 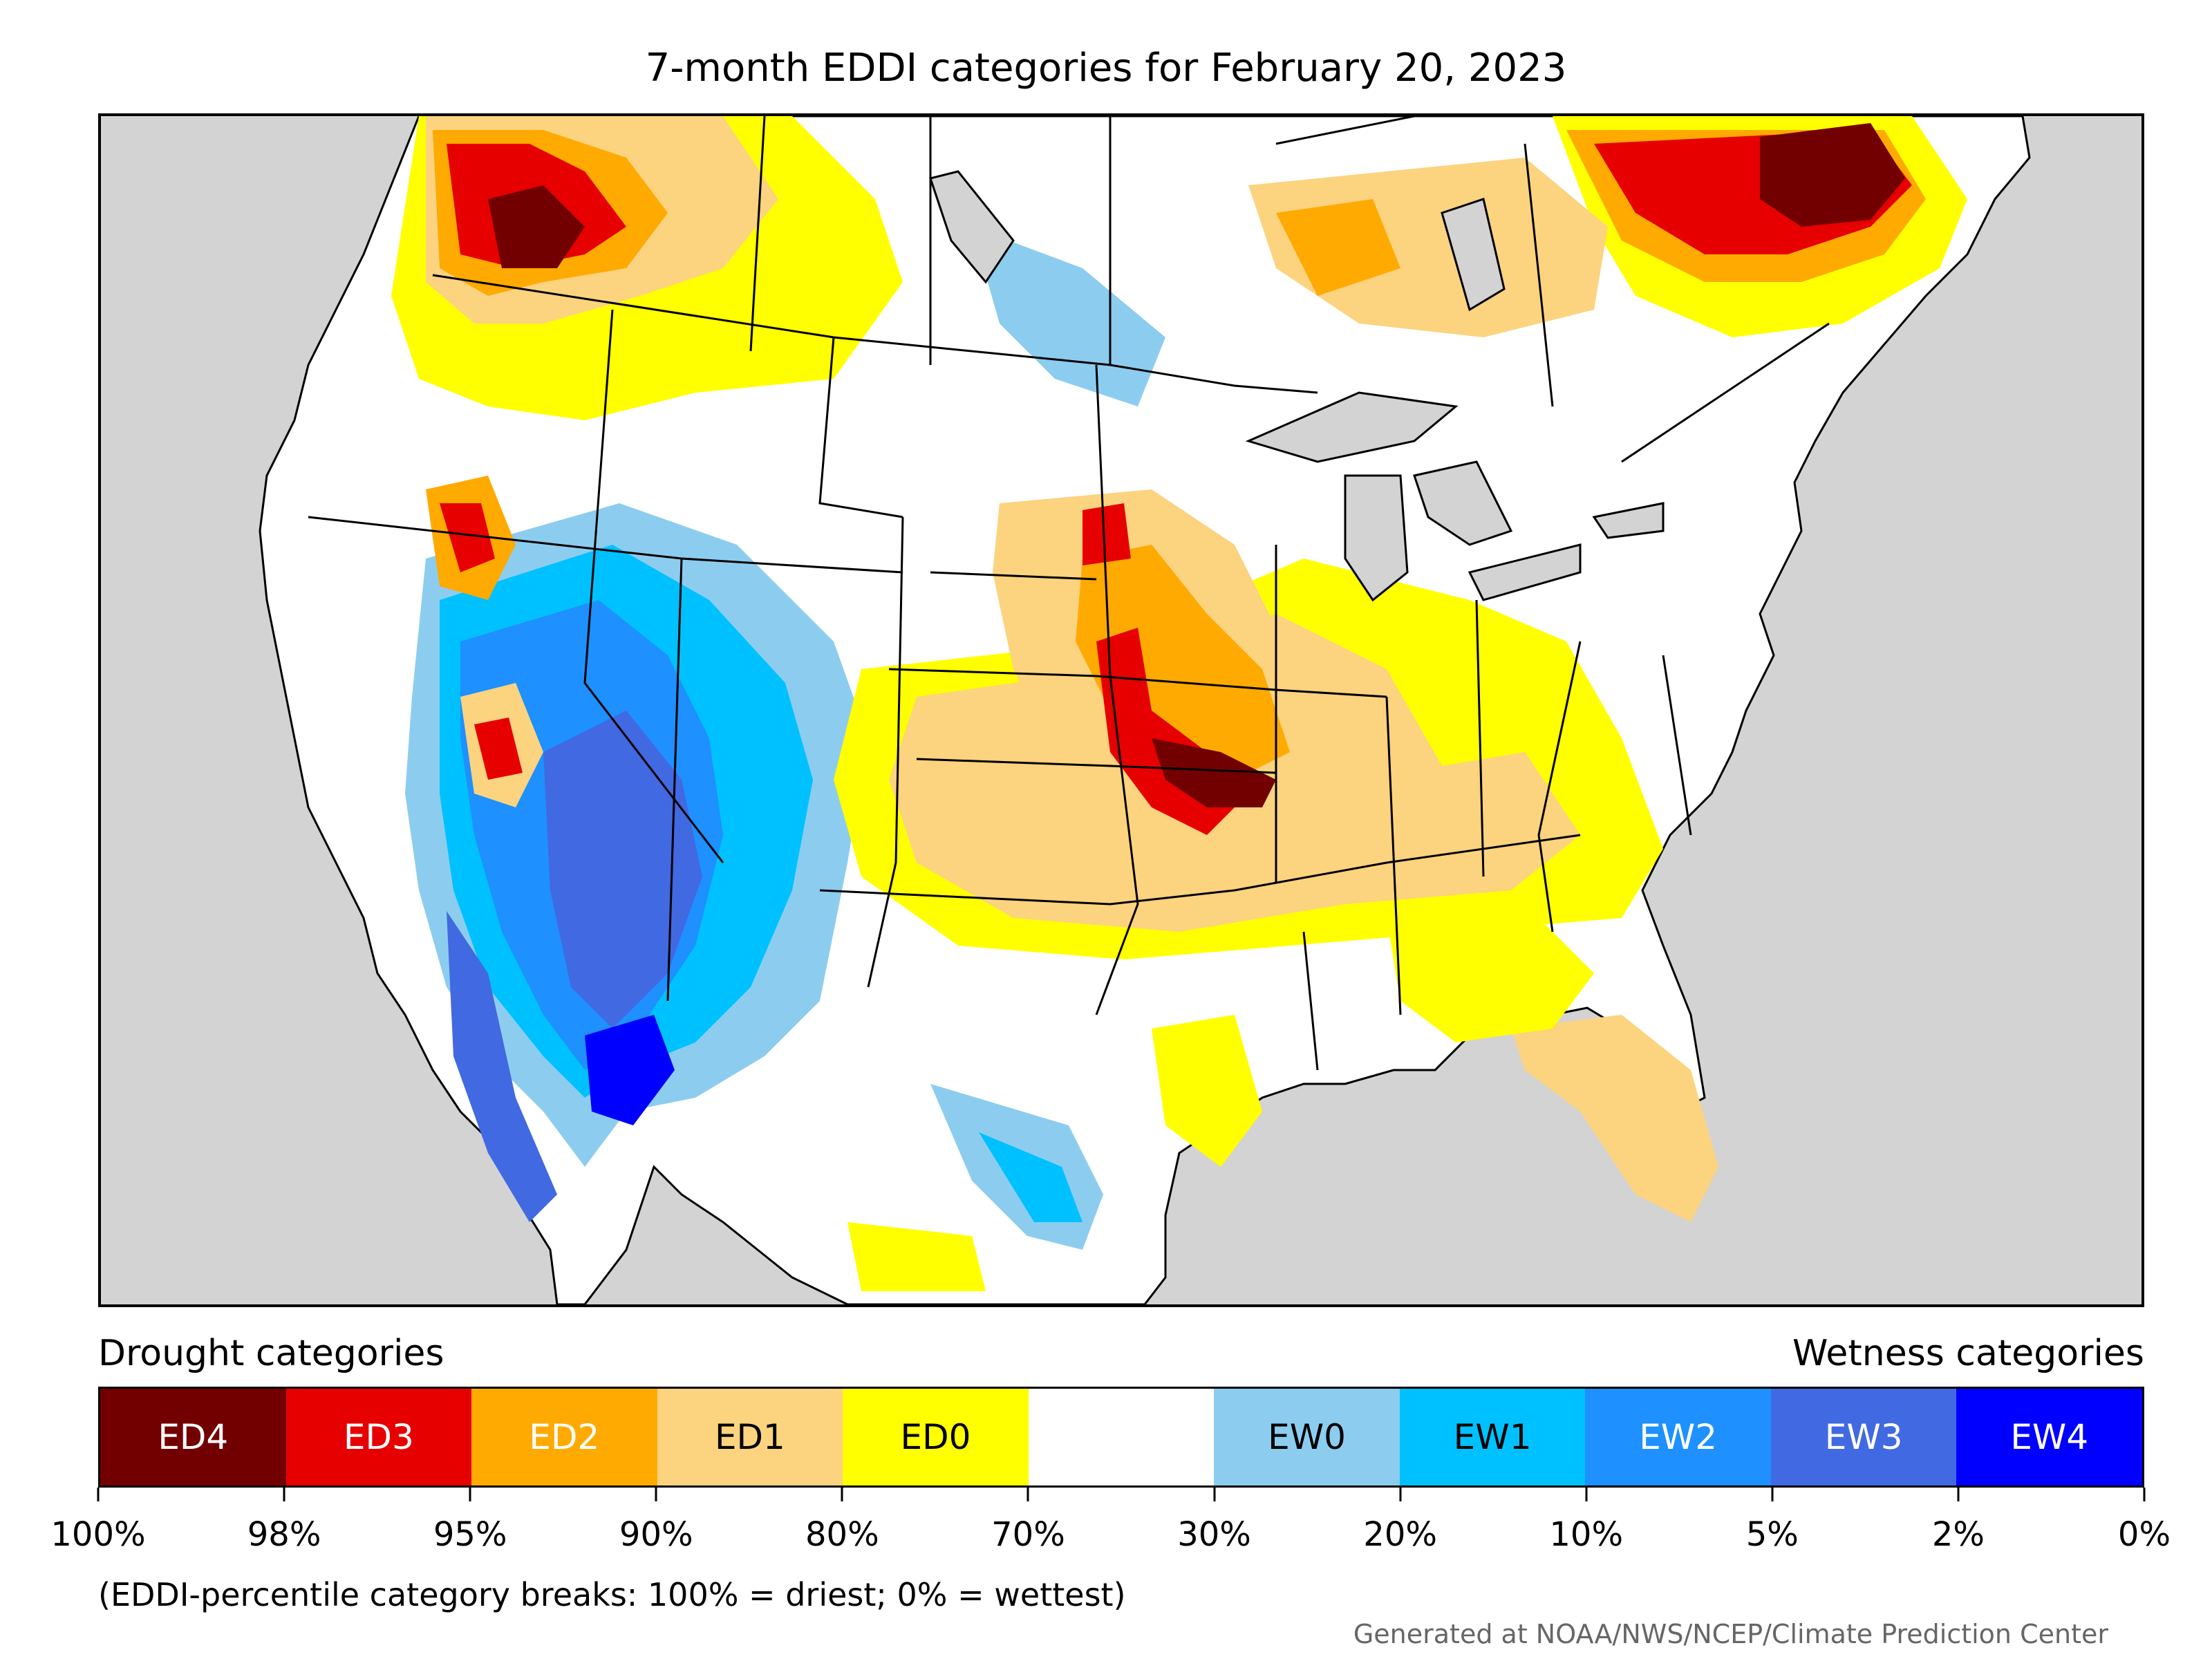 What do you see at coordinates (470, 1535) in the screenshot?
I see `colorbar-tick-label: 95%` at bounding box center [470, 1535].